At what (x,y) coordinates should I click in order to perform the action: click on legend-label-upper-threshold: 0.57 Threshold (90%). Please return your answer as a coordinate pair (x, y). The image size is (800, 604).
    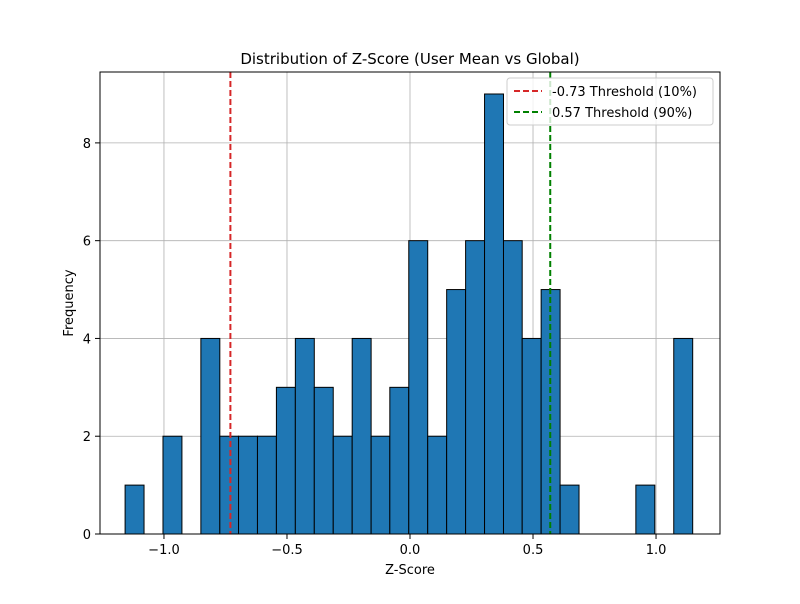
    Looking at the image, I should click on (622, 113).